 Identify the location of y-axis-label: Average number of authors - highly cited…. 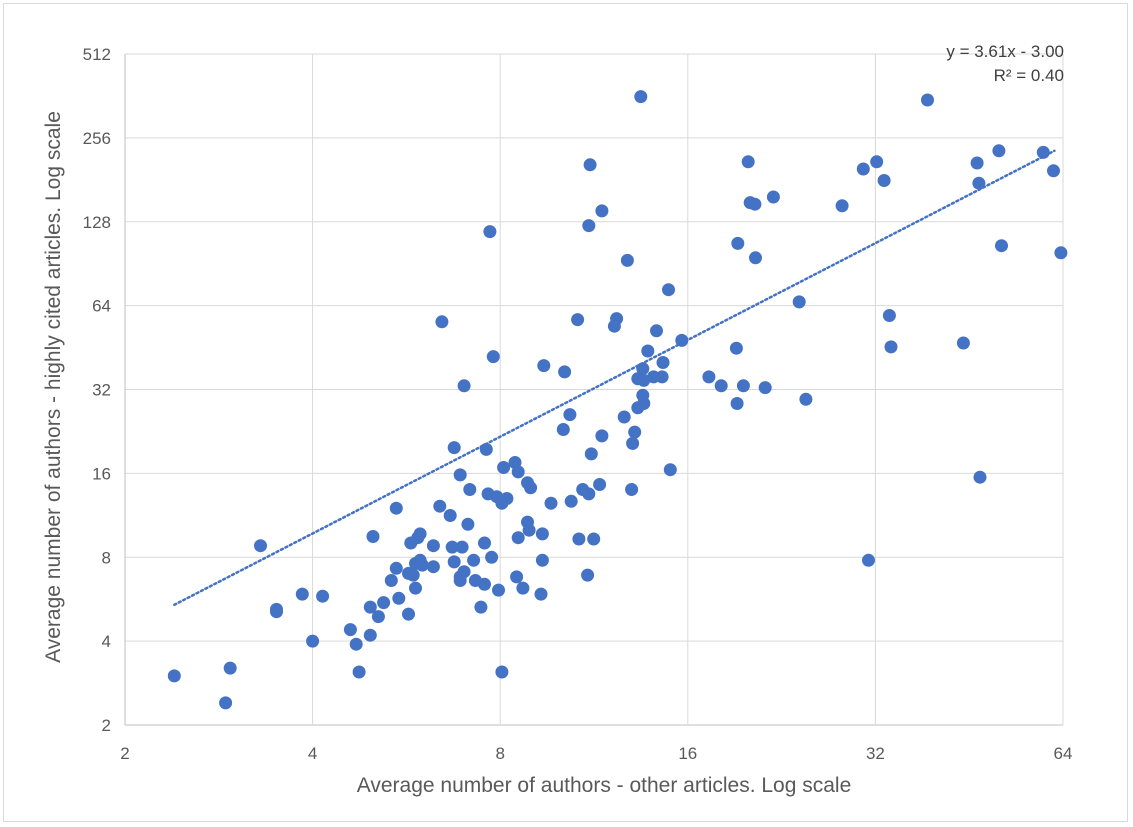
(53, 387).